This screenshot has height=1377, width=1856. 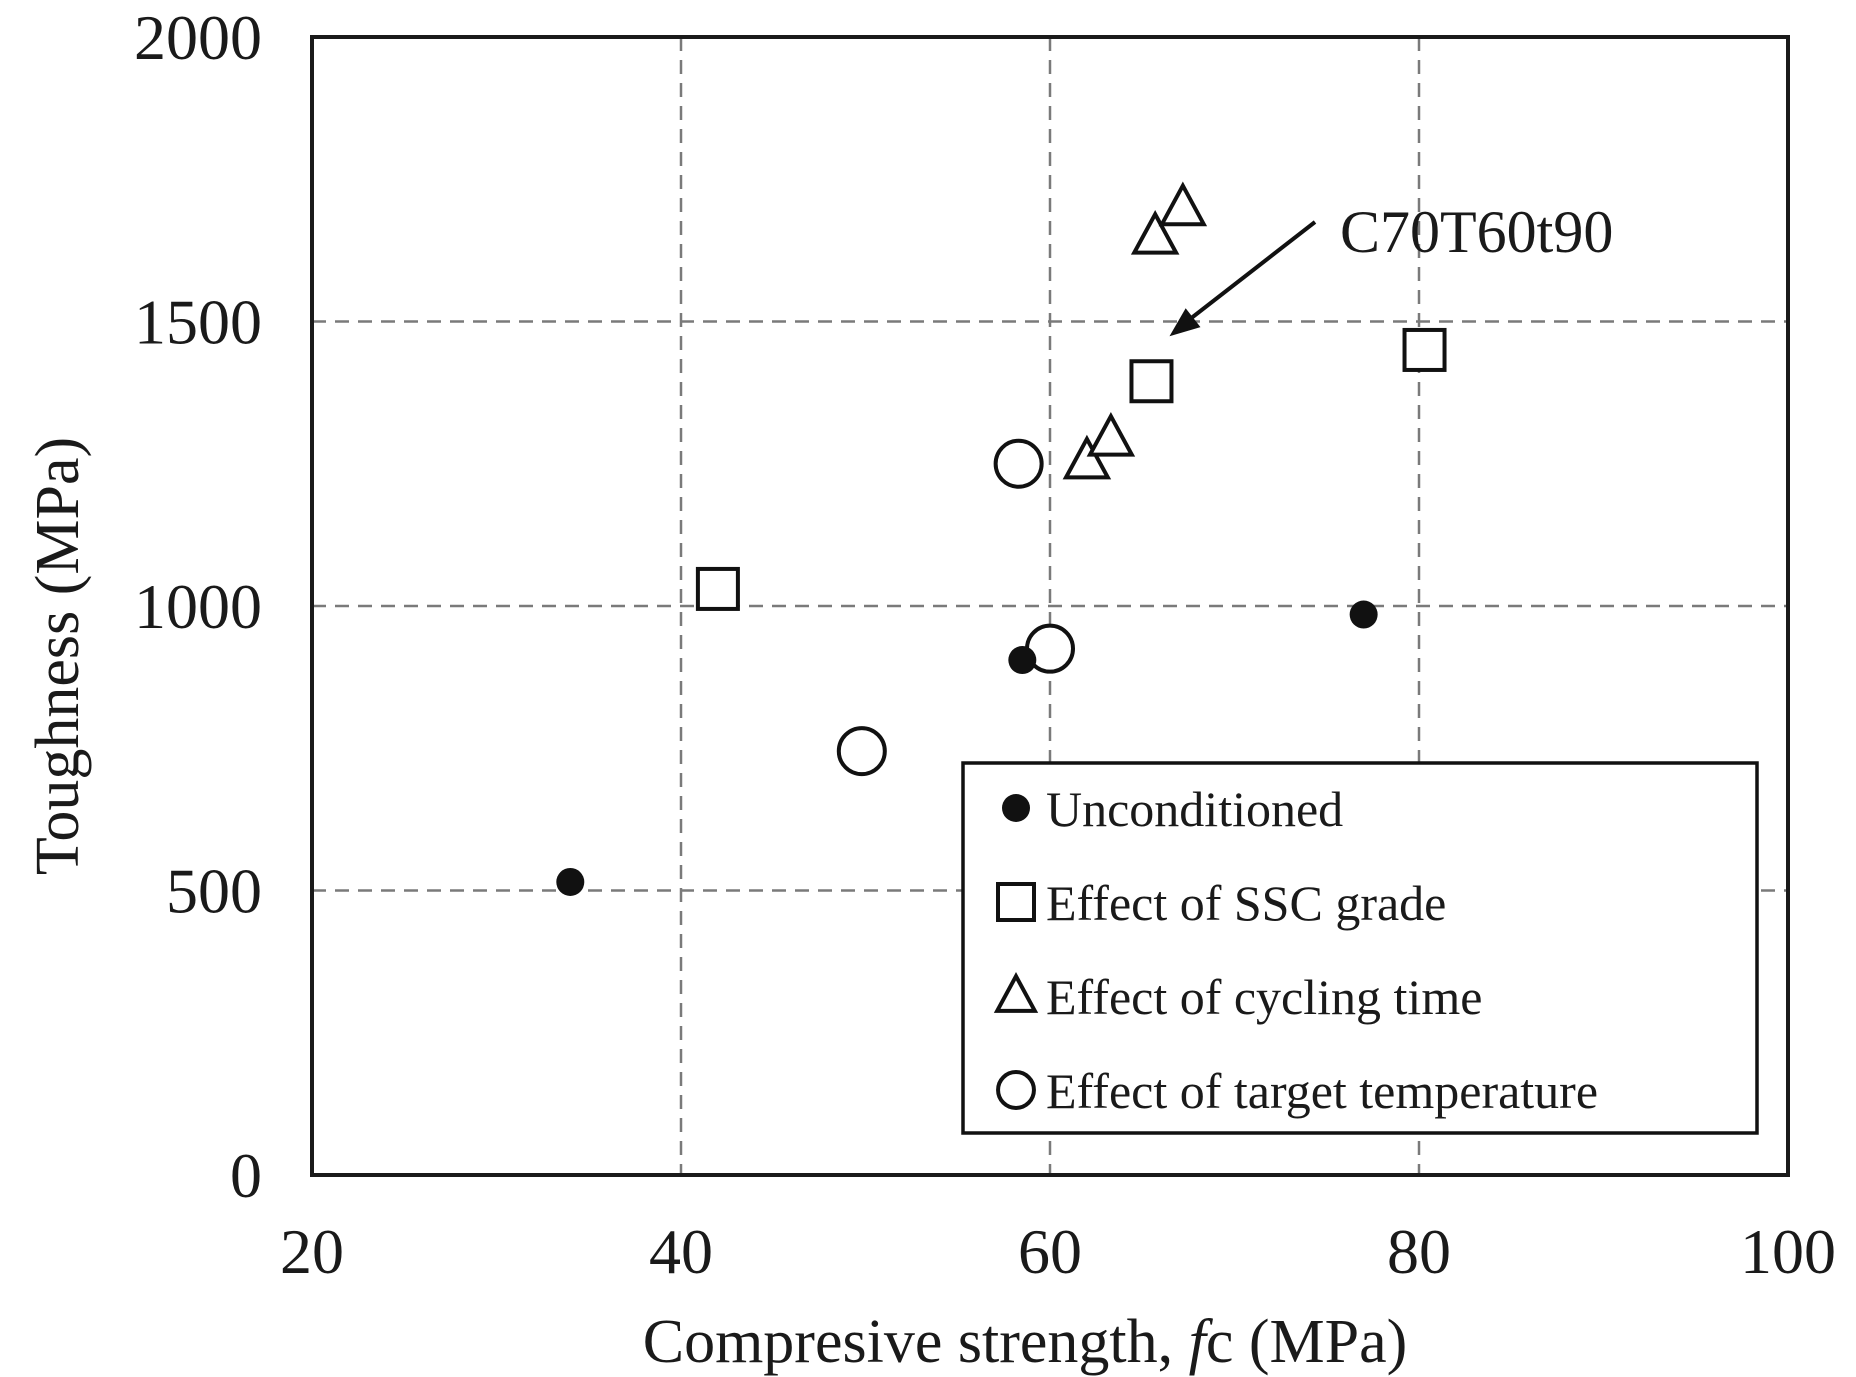 I want to click on y-tick-label: 1500, so click(x=198, y=322).